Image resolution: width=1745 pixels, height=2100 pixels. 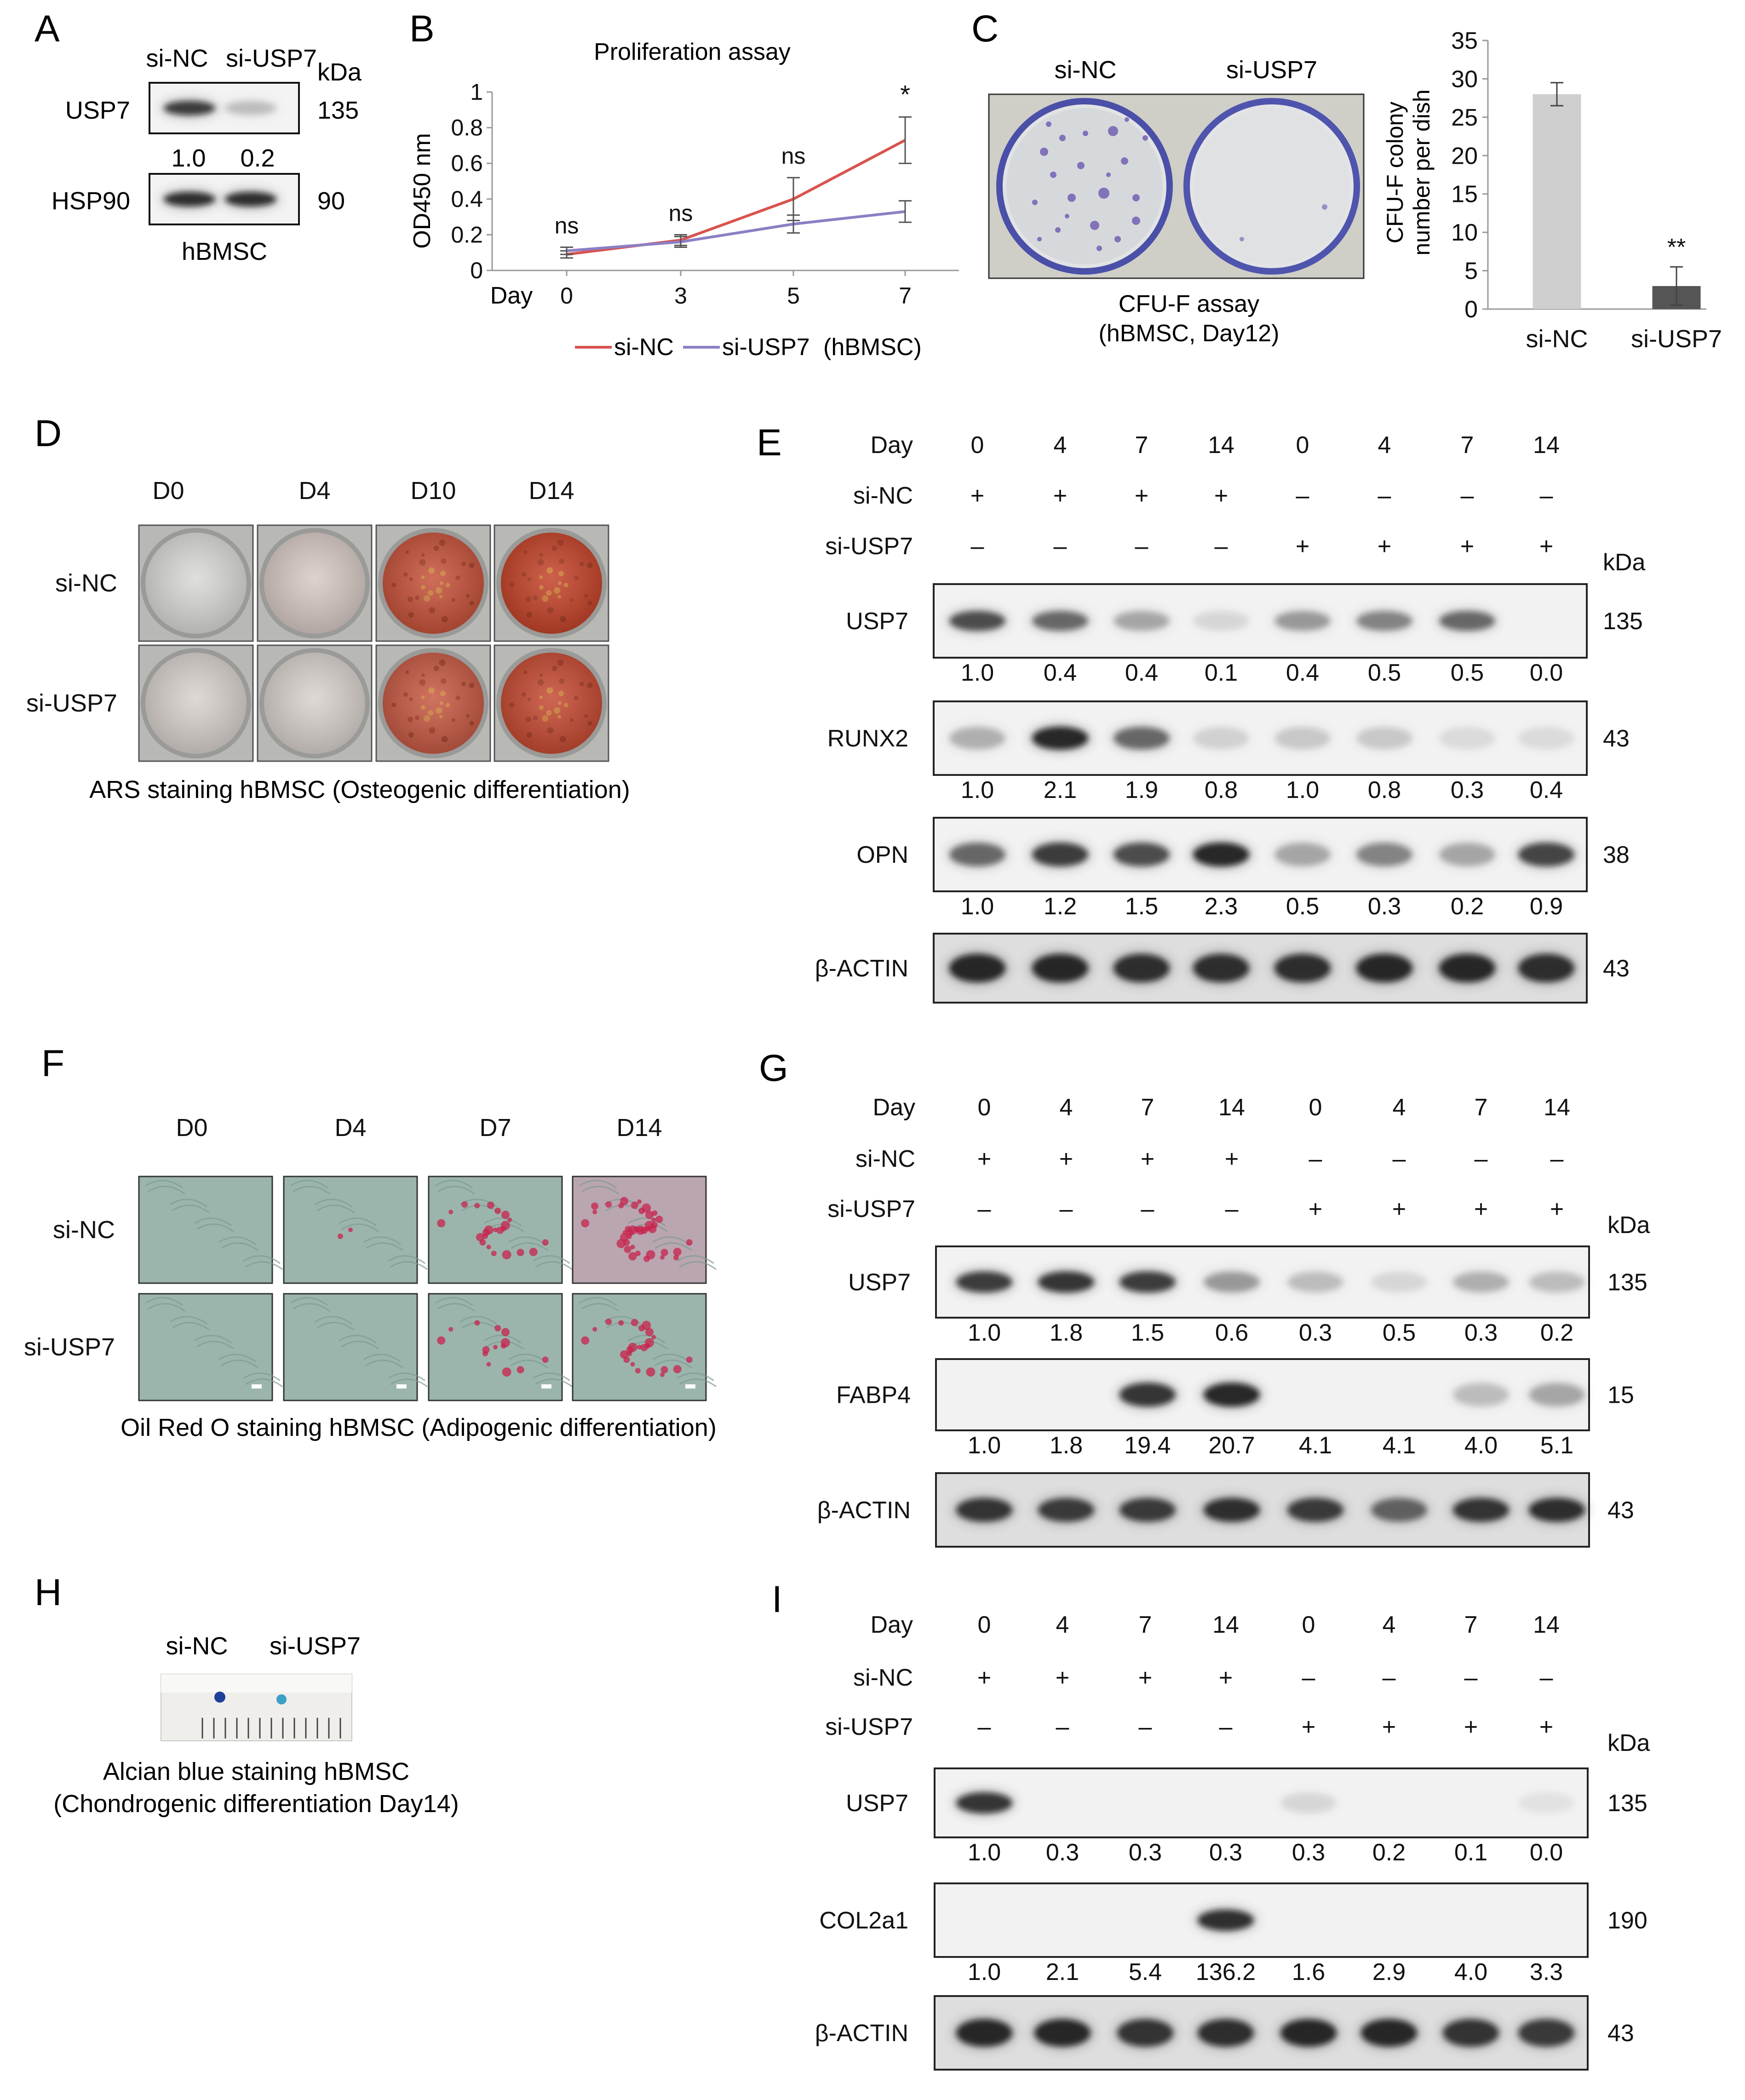 I want to click on protein-label: β-ACTIN, so click(x=861, y=968).